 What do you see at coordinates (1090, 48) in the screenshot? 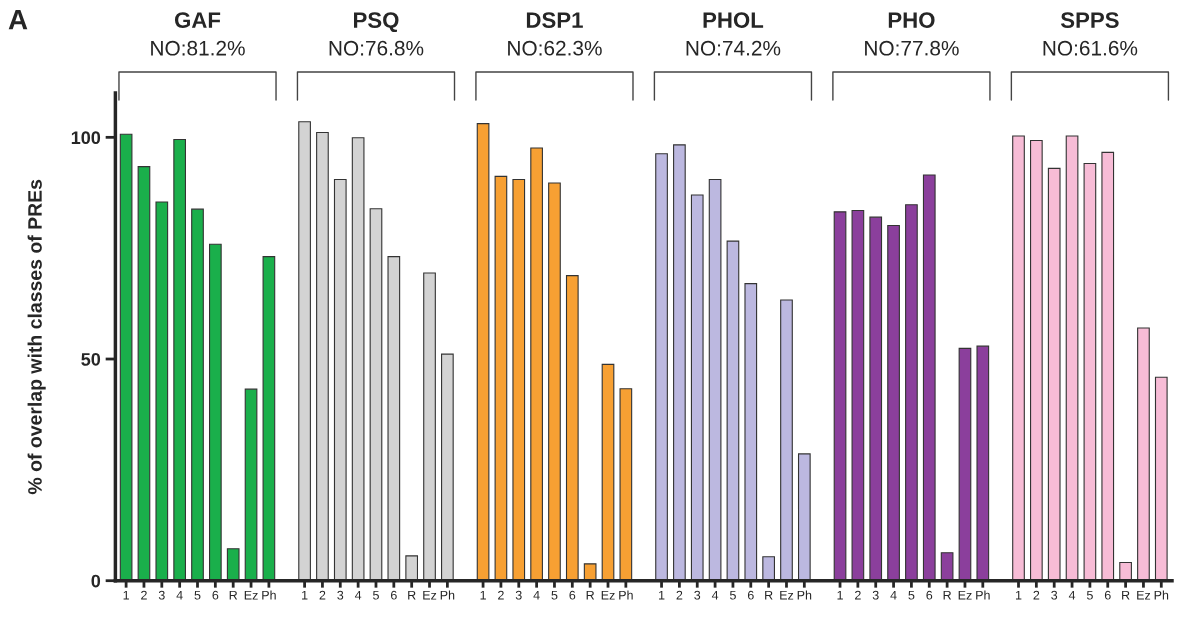
I see `text: NO:61.6%` at bounding box center [1090, 48].